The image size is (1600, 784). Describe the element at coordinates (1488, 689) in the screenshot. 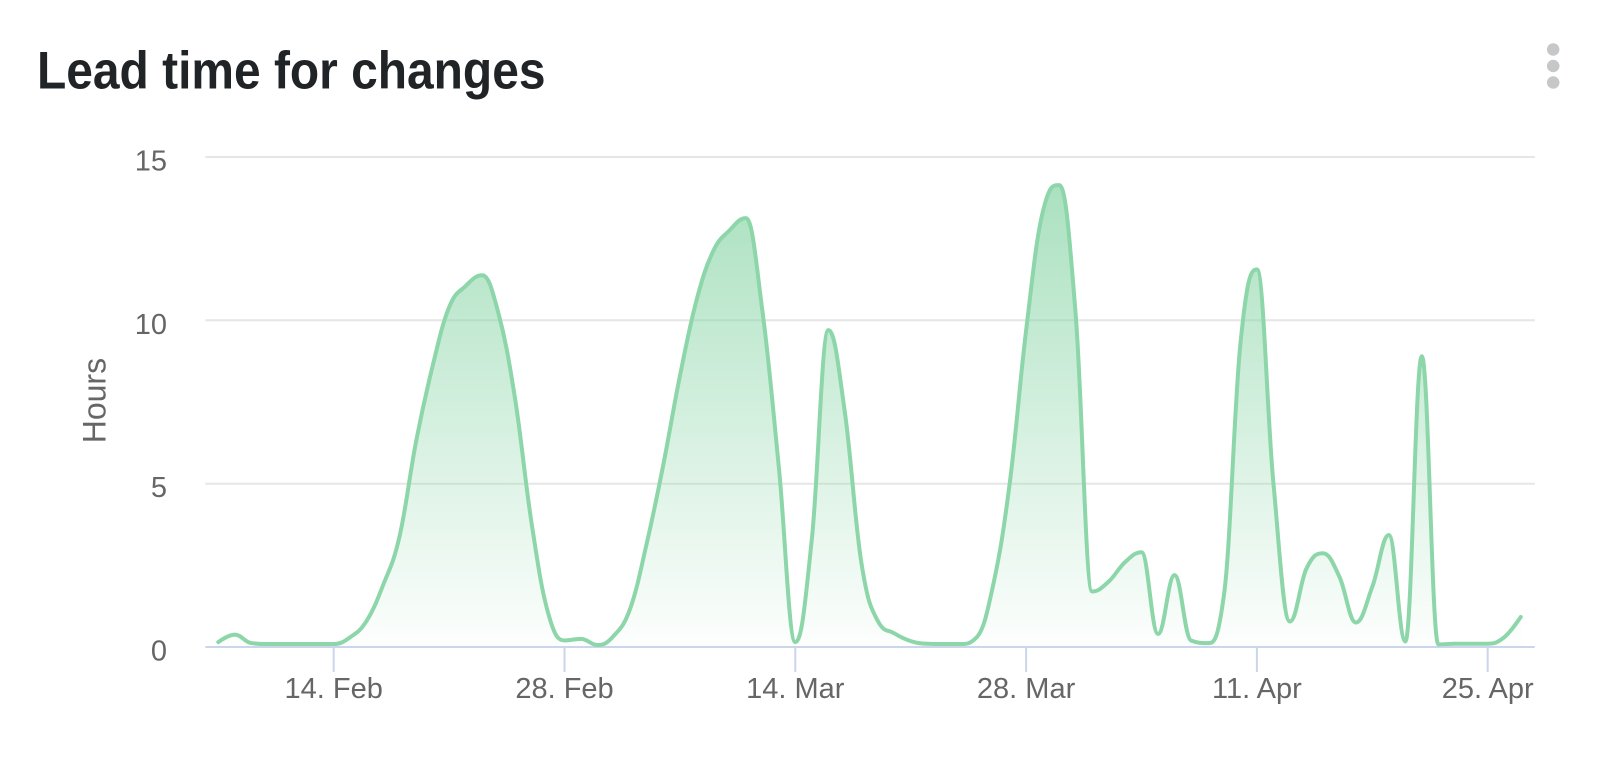

I see `svg-text: 25. Apr` at that location.